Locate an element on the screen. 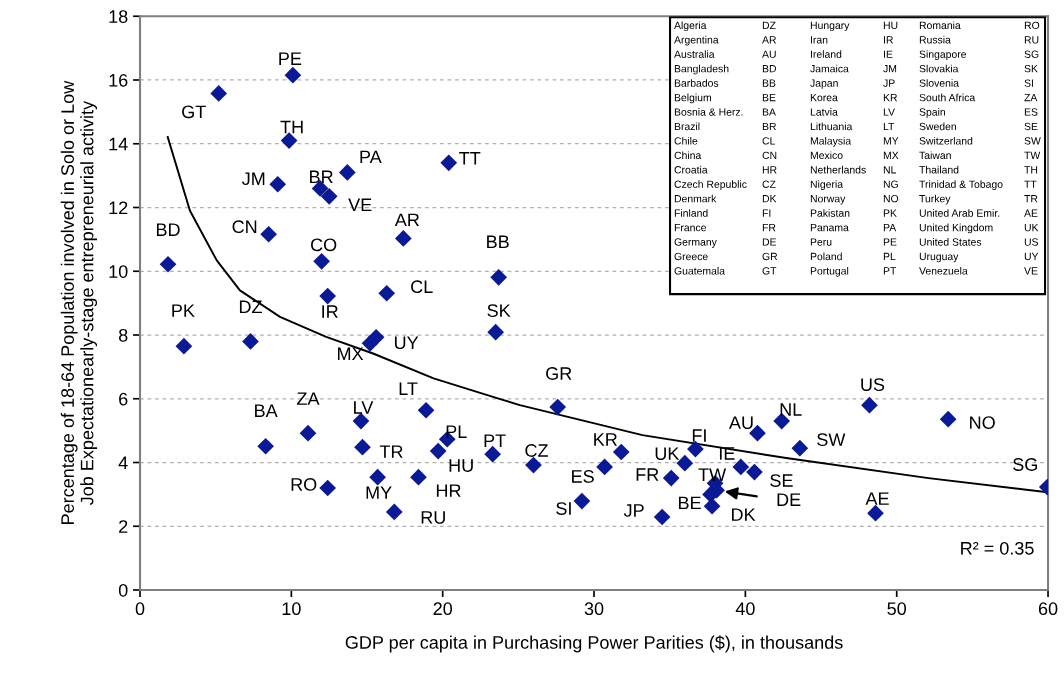 This screenshot has width=1064, height=677. annotation: South Africa is located at coordinates (947, 97).